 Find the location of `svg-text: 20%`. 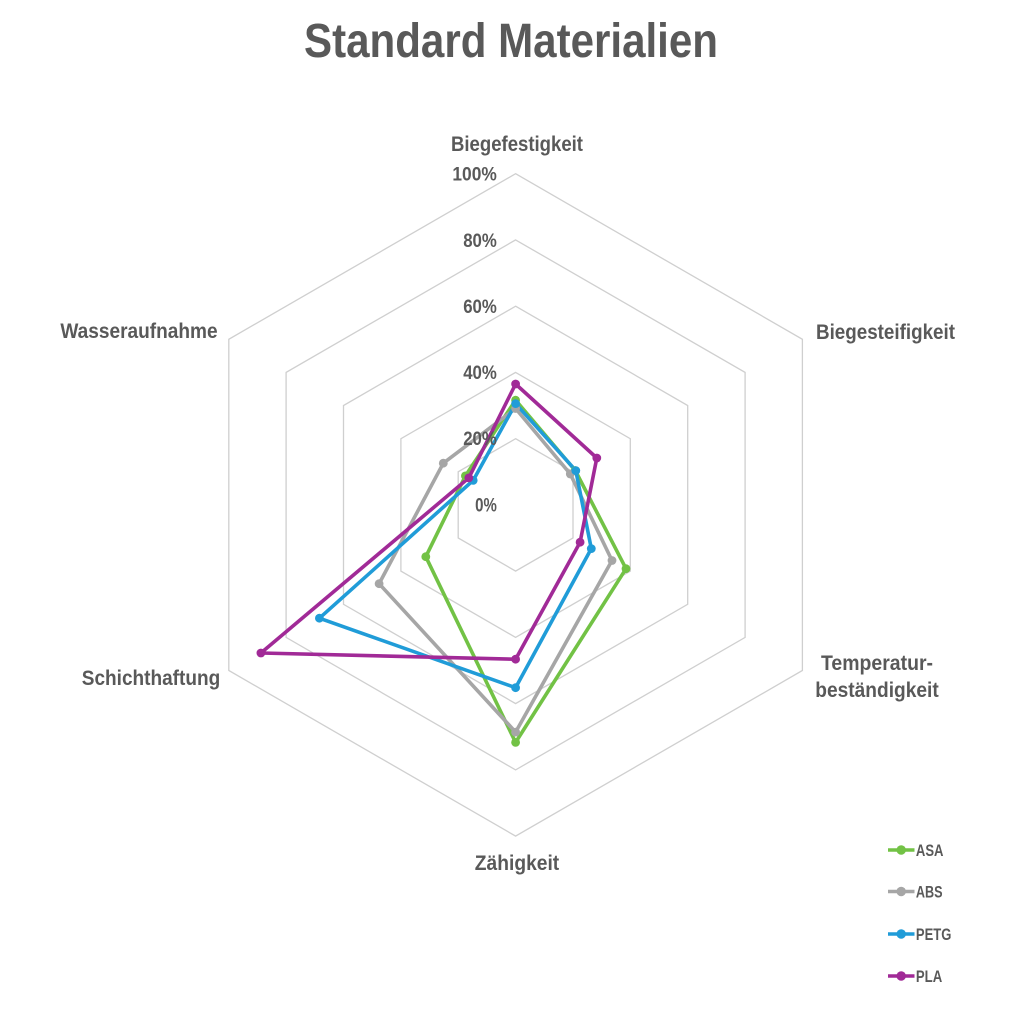

svg-text: 20% is located at coordinates (480, 439).